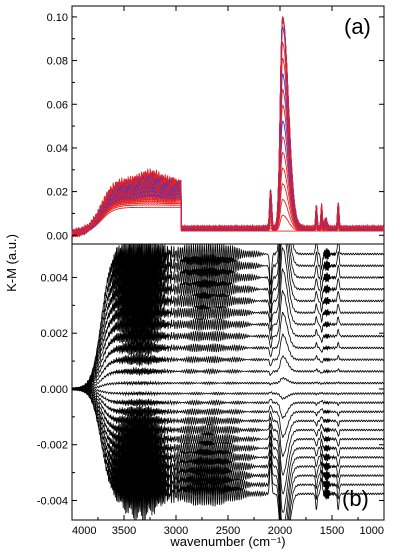  What do you see at coordinates (372, 531) in the screenshot?
I see `x-tick-label: 1000` at bounding box center [372, 531].